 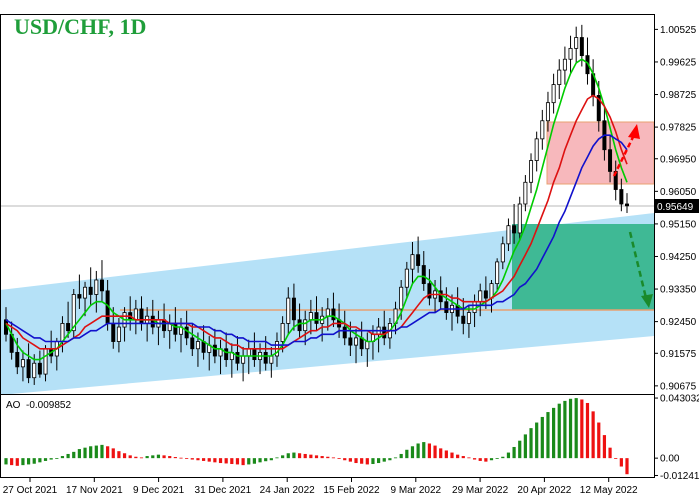 What do you see at coordinates (640, 269) in the screenshot?
I see `arrow-down-icon` at bounding box center [640, 269].